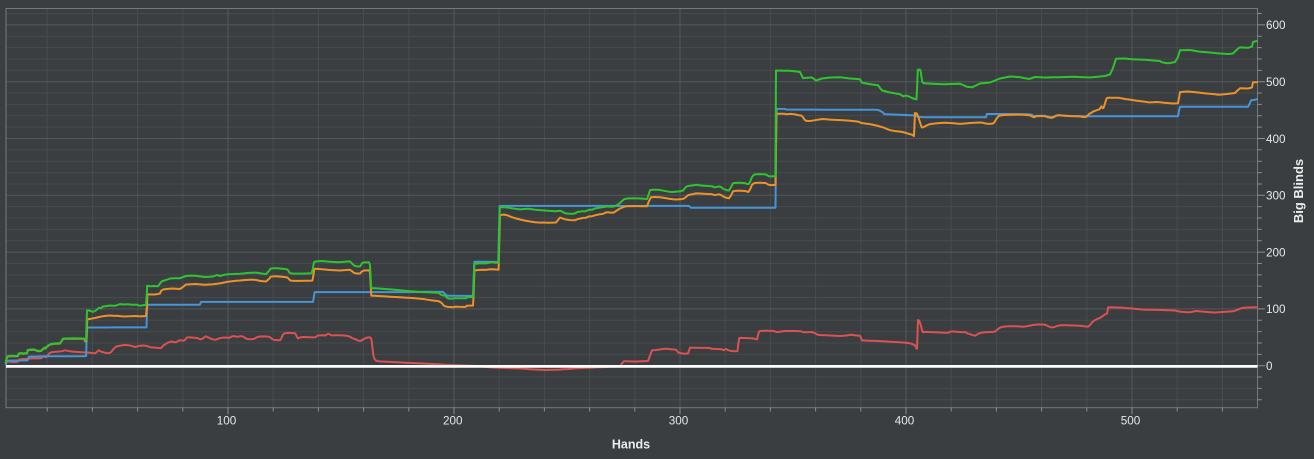 Image resolution: width=1314 pixels, height=459 pixels. Describe the element at coordinates (1298, 191) in the screenshot. I see `svg-text: Big Blinds` at that location.